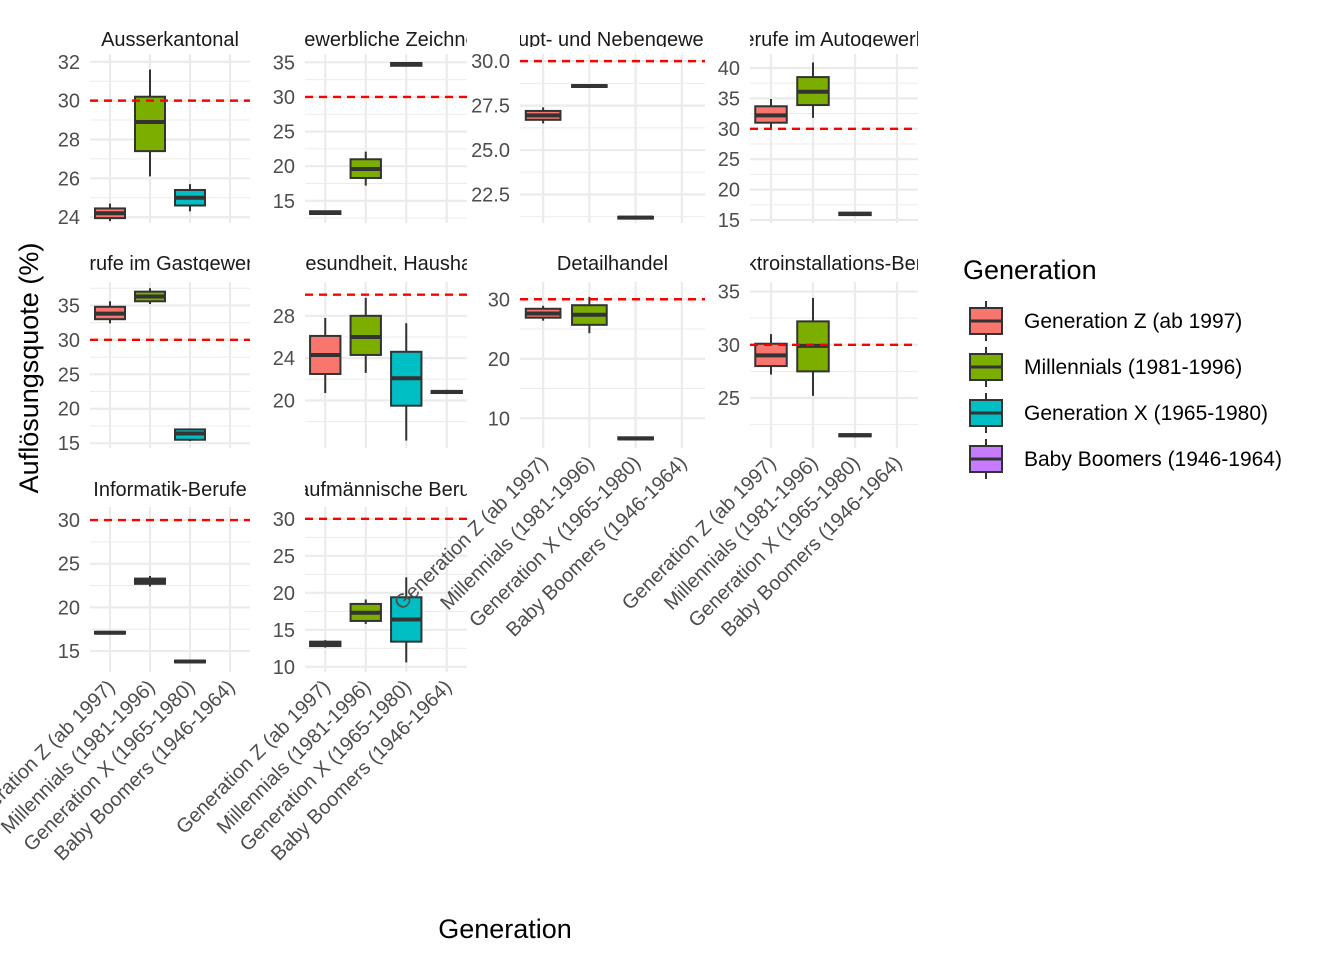 The image size is (1344, 960). I want to click on legend-label: Millennials (1981-1996), so click(1133, 367).